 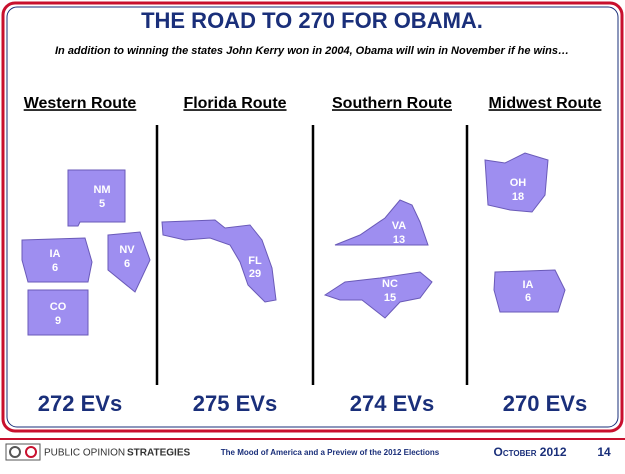 I want to click on page-number: 14, so click(x=604, y=452).